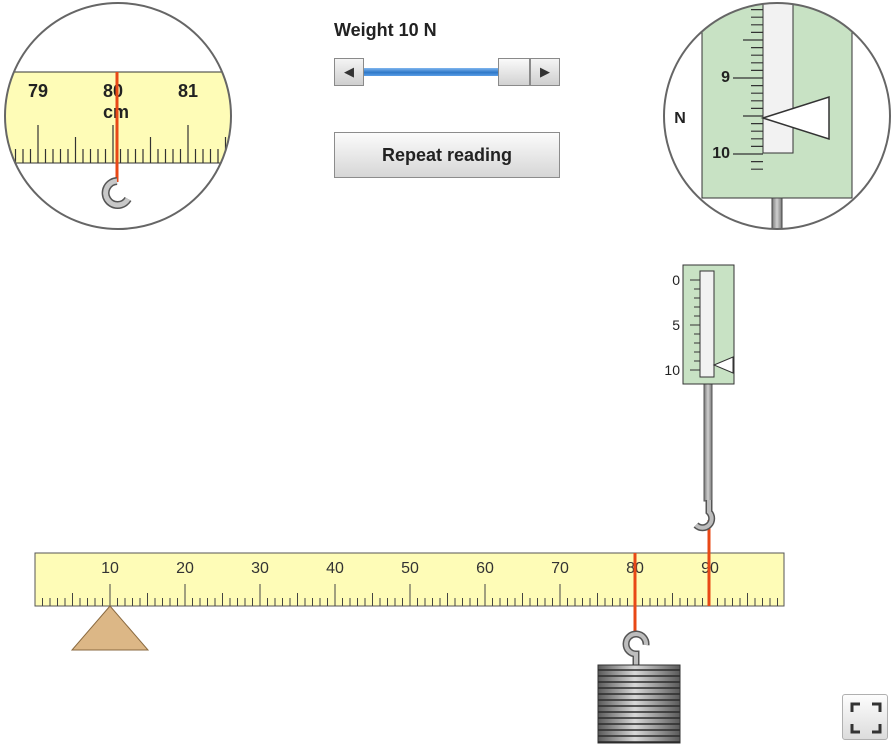 The height and width of the screenshot is (745, 895). What do you see at coordinates (676, 280) in the screenshot?
I see `balance-label: 0` at bounding box center [676, 280].